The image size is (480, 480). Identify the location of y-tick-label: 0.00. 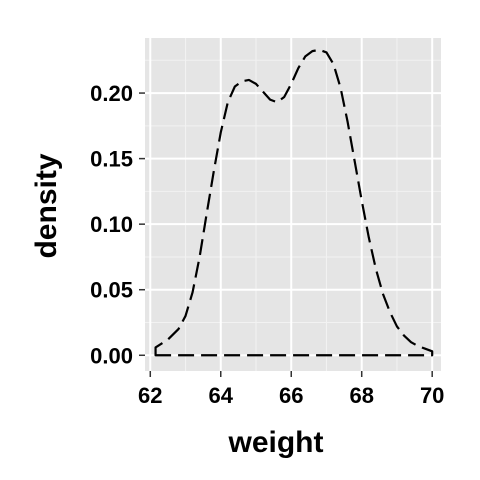
(111, 355).